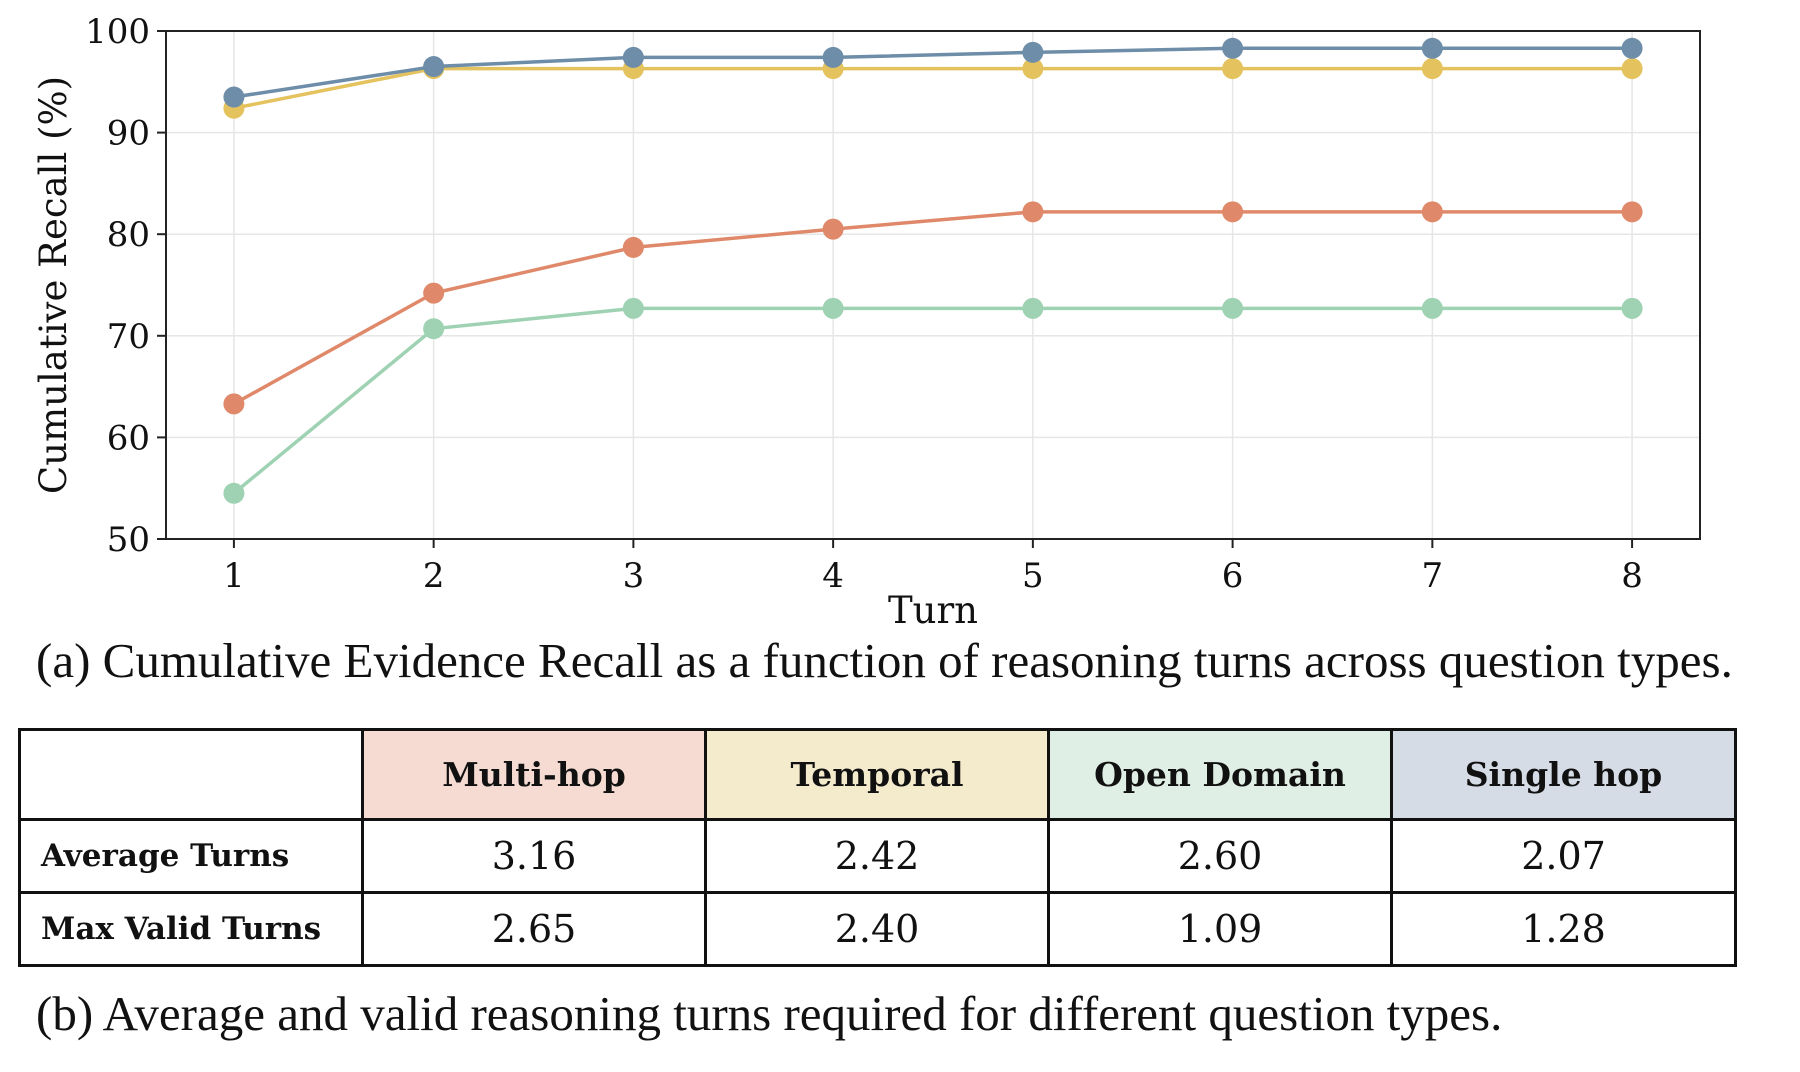  Describe the element at coordinates (191, 856) in the screenshot. I see `row-label: Average Turns` at that location.